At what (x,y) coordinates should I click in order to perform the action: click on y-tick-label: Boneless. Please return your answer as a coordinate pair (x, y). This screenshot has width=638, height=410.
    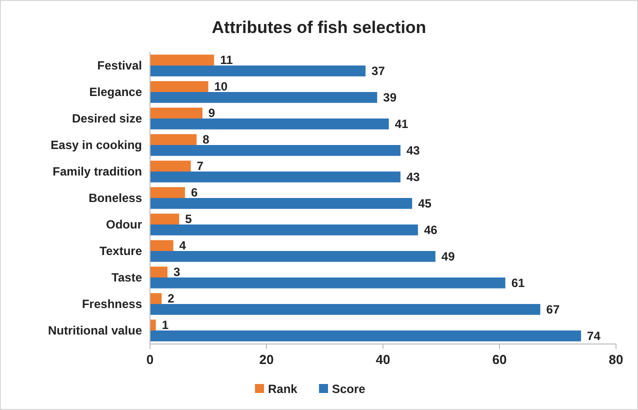
    Looking at the image, I should click on (115, 198).